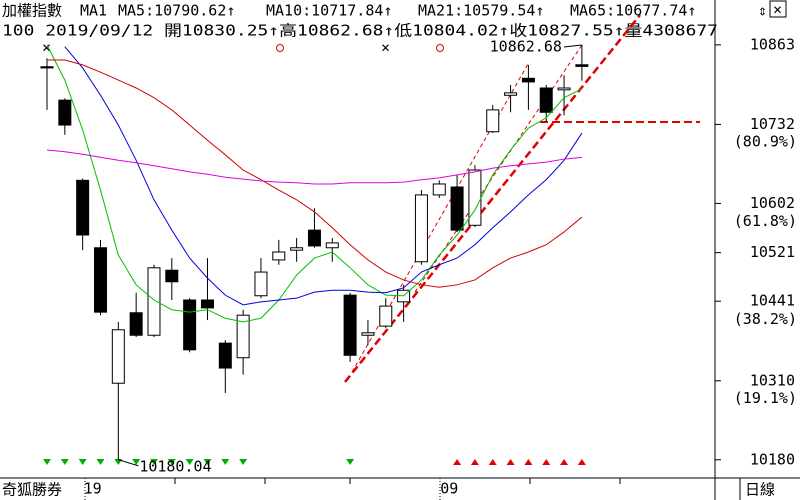 The image size is (800, 500). I want to click on signal-markers: × ×, so click(243, 48).